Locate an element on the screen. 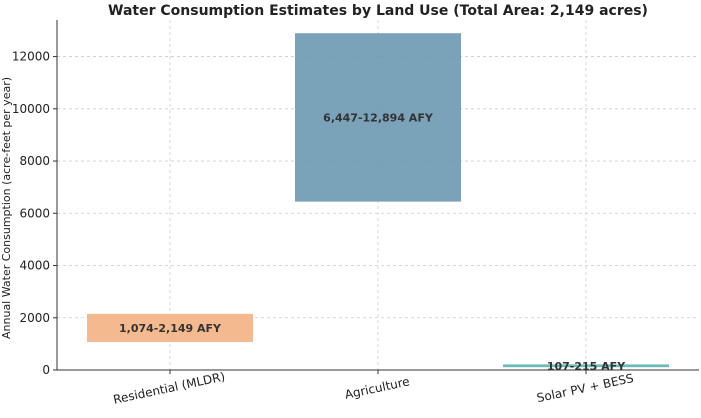  y-tick-label: 4000 is located at coordinates (34, 266).